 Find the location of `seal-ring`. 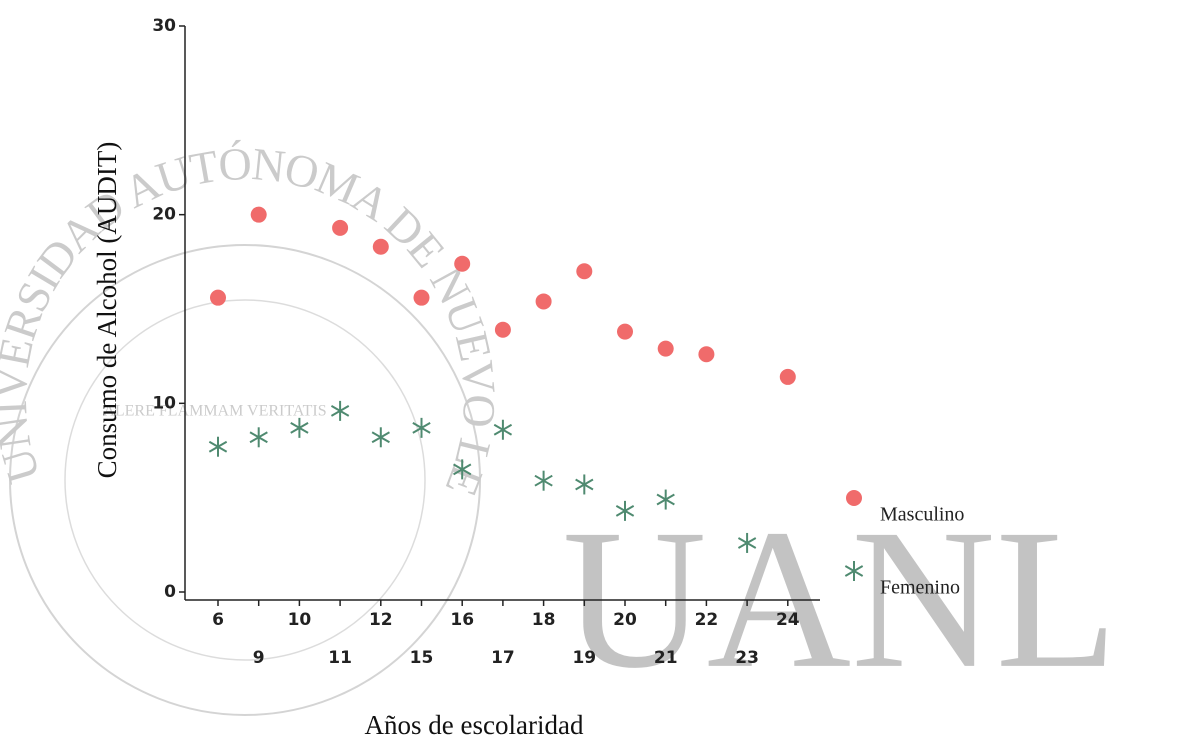

seal-ring is located at coordinates (245, 480).